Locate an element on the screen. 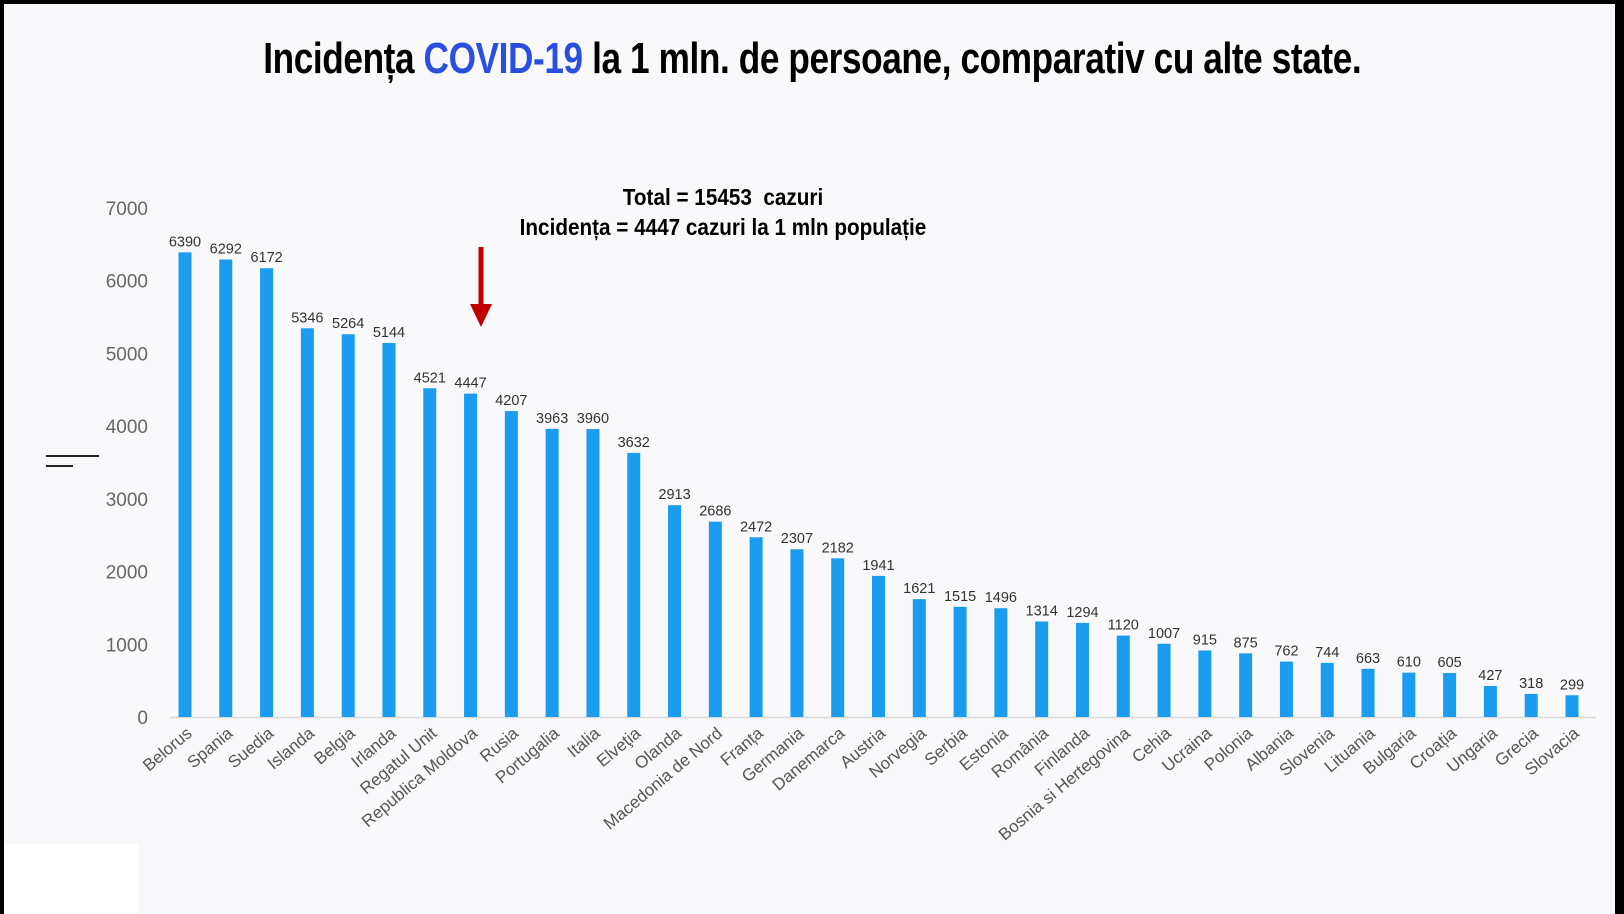 Image resolution: width=1624 pixels, height=914 pixels. value-label: 318 is located at coordinates (1531, 684).